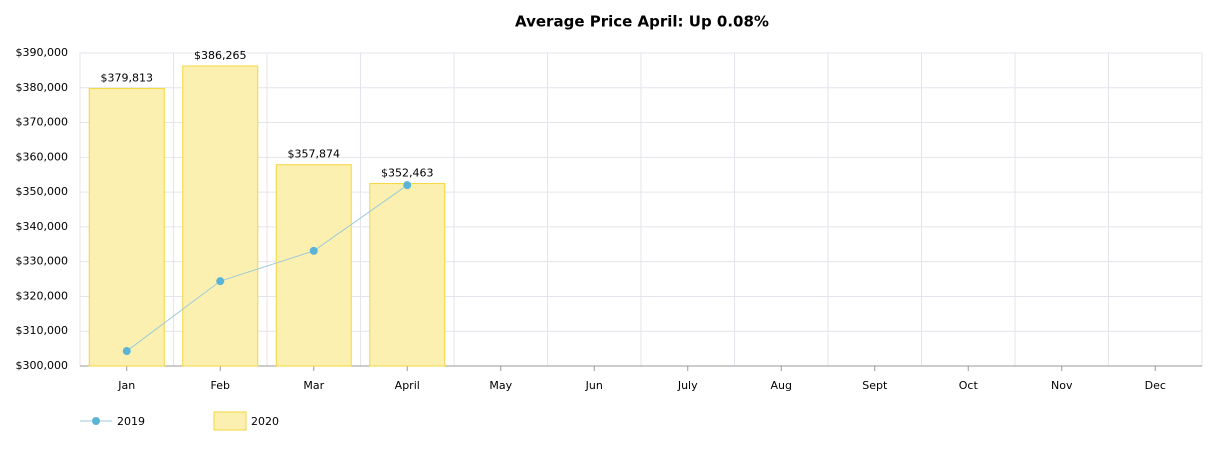 The height and width of the screenshot is (450, 1224). I want to click on x-tick-label: Oct, so click(969, 385).